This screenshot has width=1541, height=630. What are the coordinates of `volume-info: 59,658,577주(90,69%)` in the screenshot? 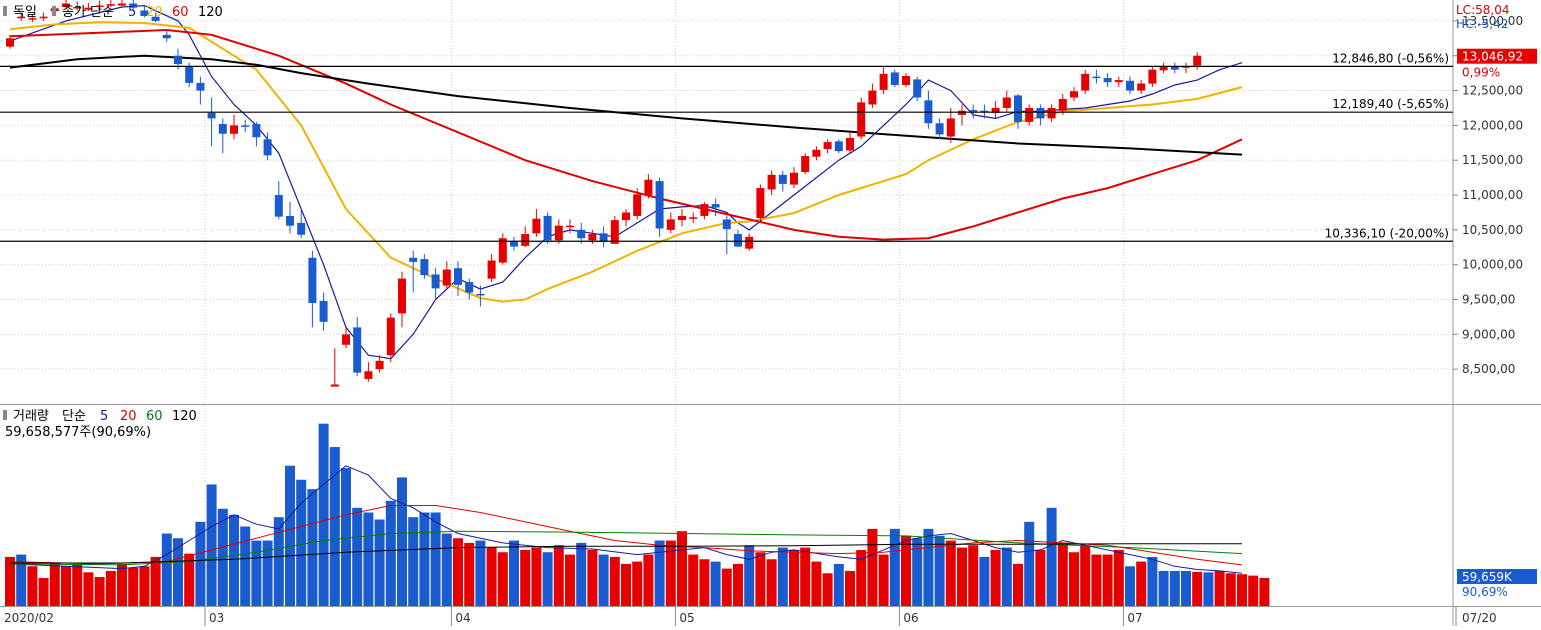 It's located at (78, 432).